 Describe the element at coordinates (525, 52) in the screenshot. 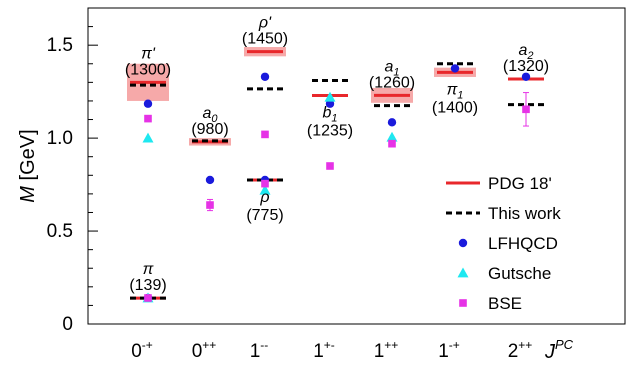

I see `resonance-symbol: a2` at that location.